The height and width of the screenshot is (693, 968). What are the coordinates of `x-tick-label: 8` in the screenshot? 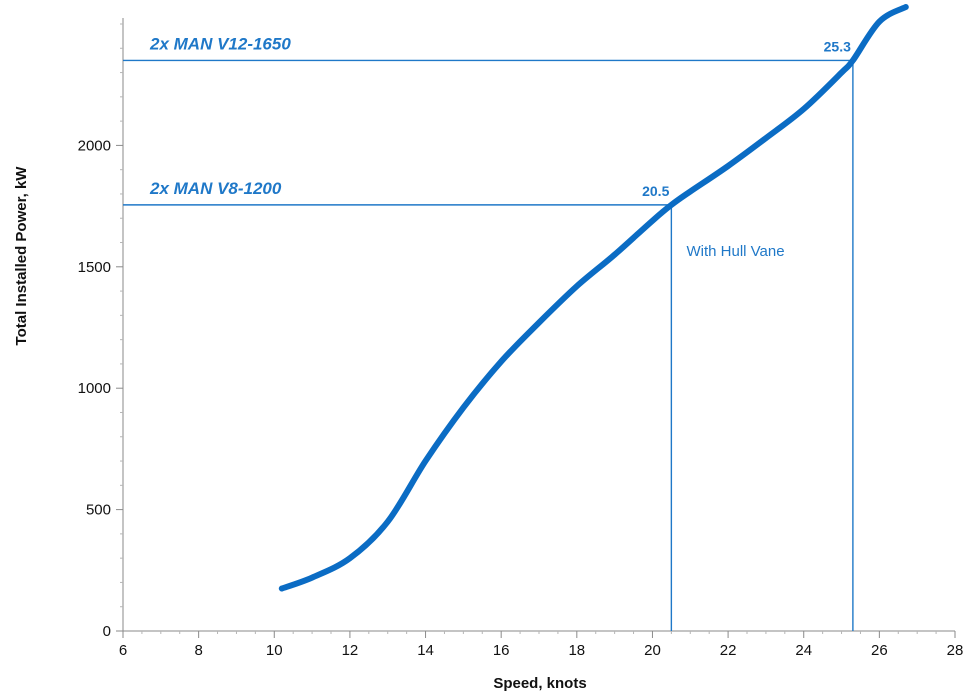 It's located at (198, 650).